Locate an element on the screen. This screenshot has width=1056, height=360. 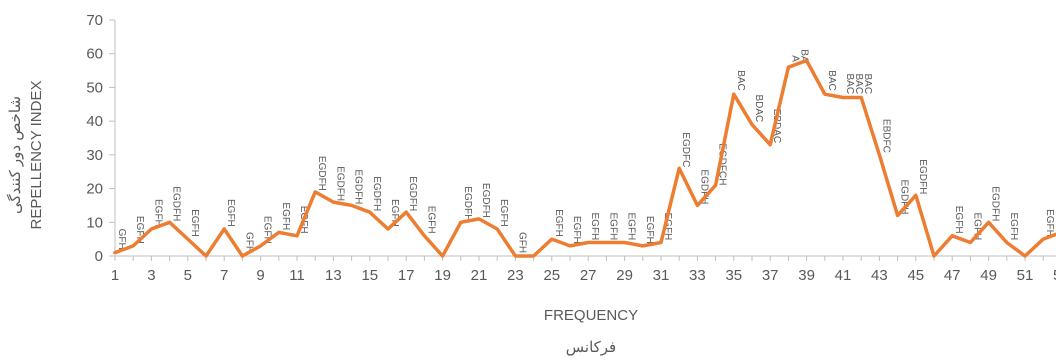
data-label: EGDFC is located at coordinates (685, 149).